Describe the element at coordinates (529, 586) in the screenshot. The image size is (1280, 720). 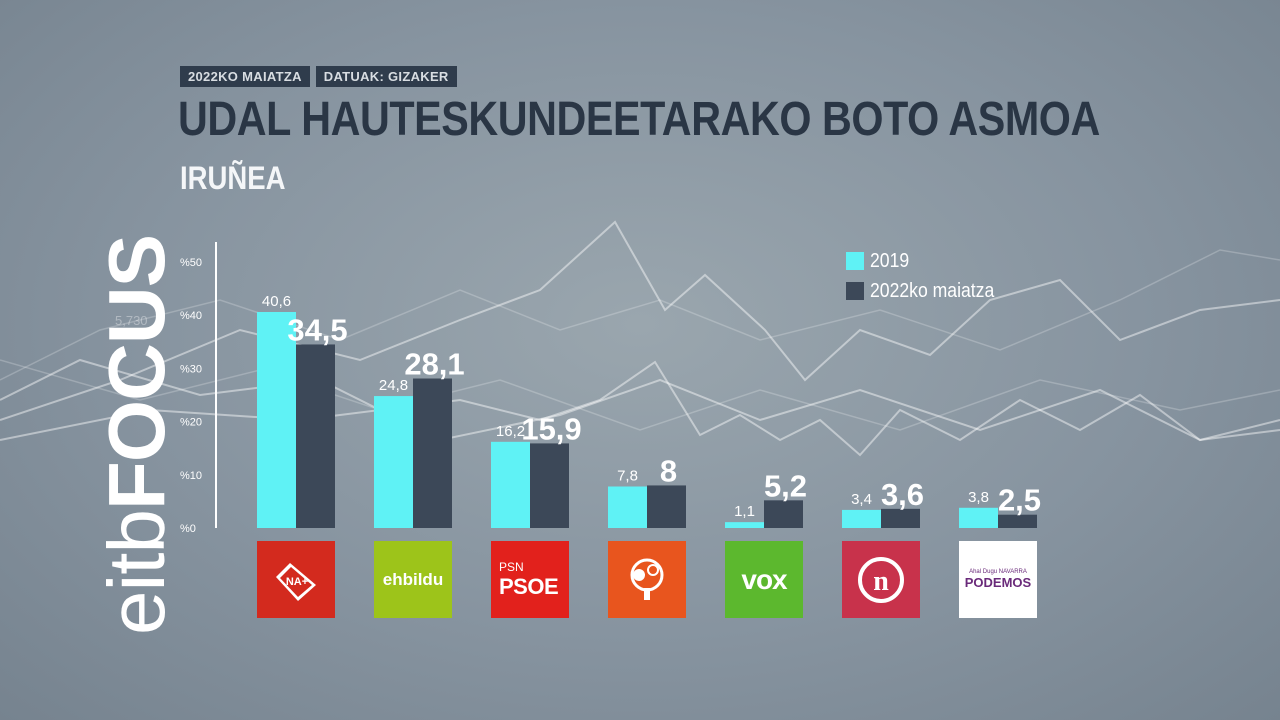
I see `logo-psoe-text: PSOE` at that location.